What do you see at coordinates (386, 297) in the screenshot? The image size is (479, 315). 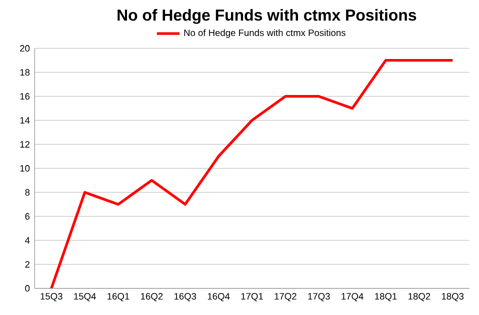 I see `x-tick-label: 18Q1` at bounding box center [386, 297].